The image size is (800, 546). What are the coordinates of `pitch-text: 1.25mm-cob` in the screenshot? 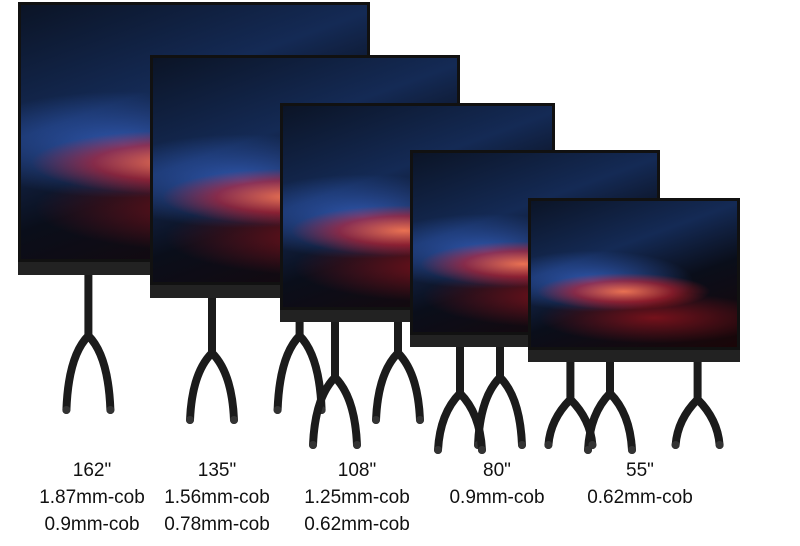 It's located at (357, 497).